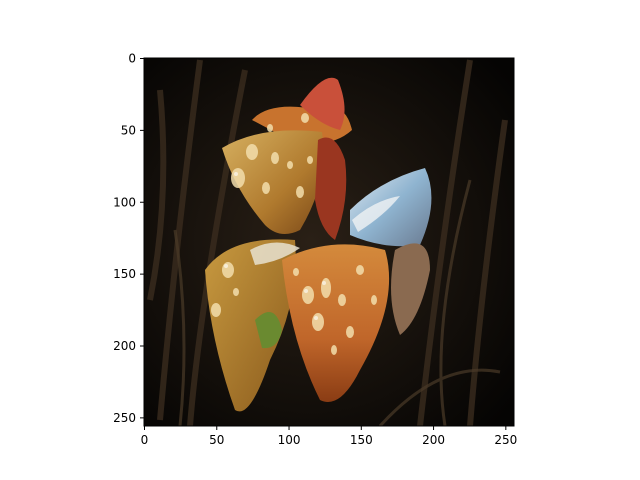 The image size is (640, 480). Describe the element at coordinates (132, 59) in the screenshot. I see `y-tick-label: 0` at that location.